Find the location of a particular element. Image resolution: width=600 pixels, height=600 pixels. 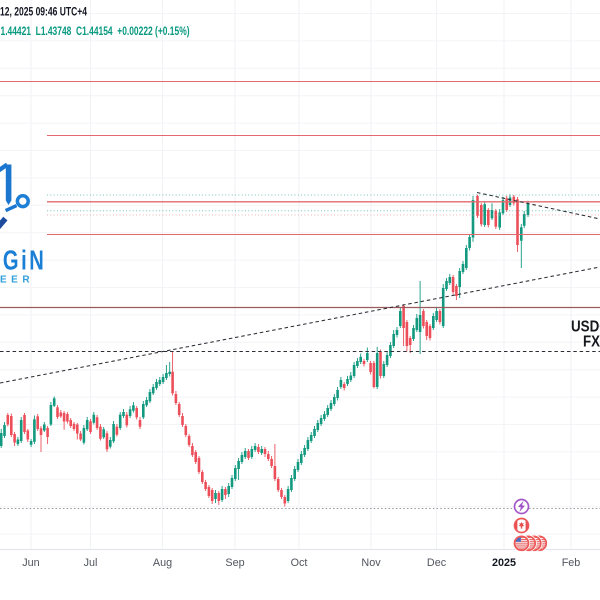

svg-text: Nov is located at coordinates (371, 563).